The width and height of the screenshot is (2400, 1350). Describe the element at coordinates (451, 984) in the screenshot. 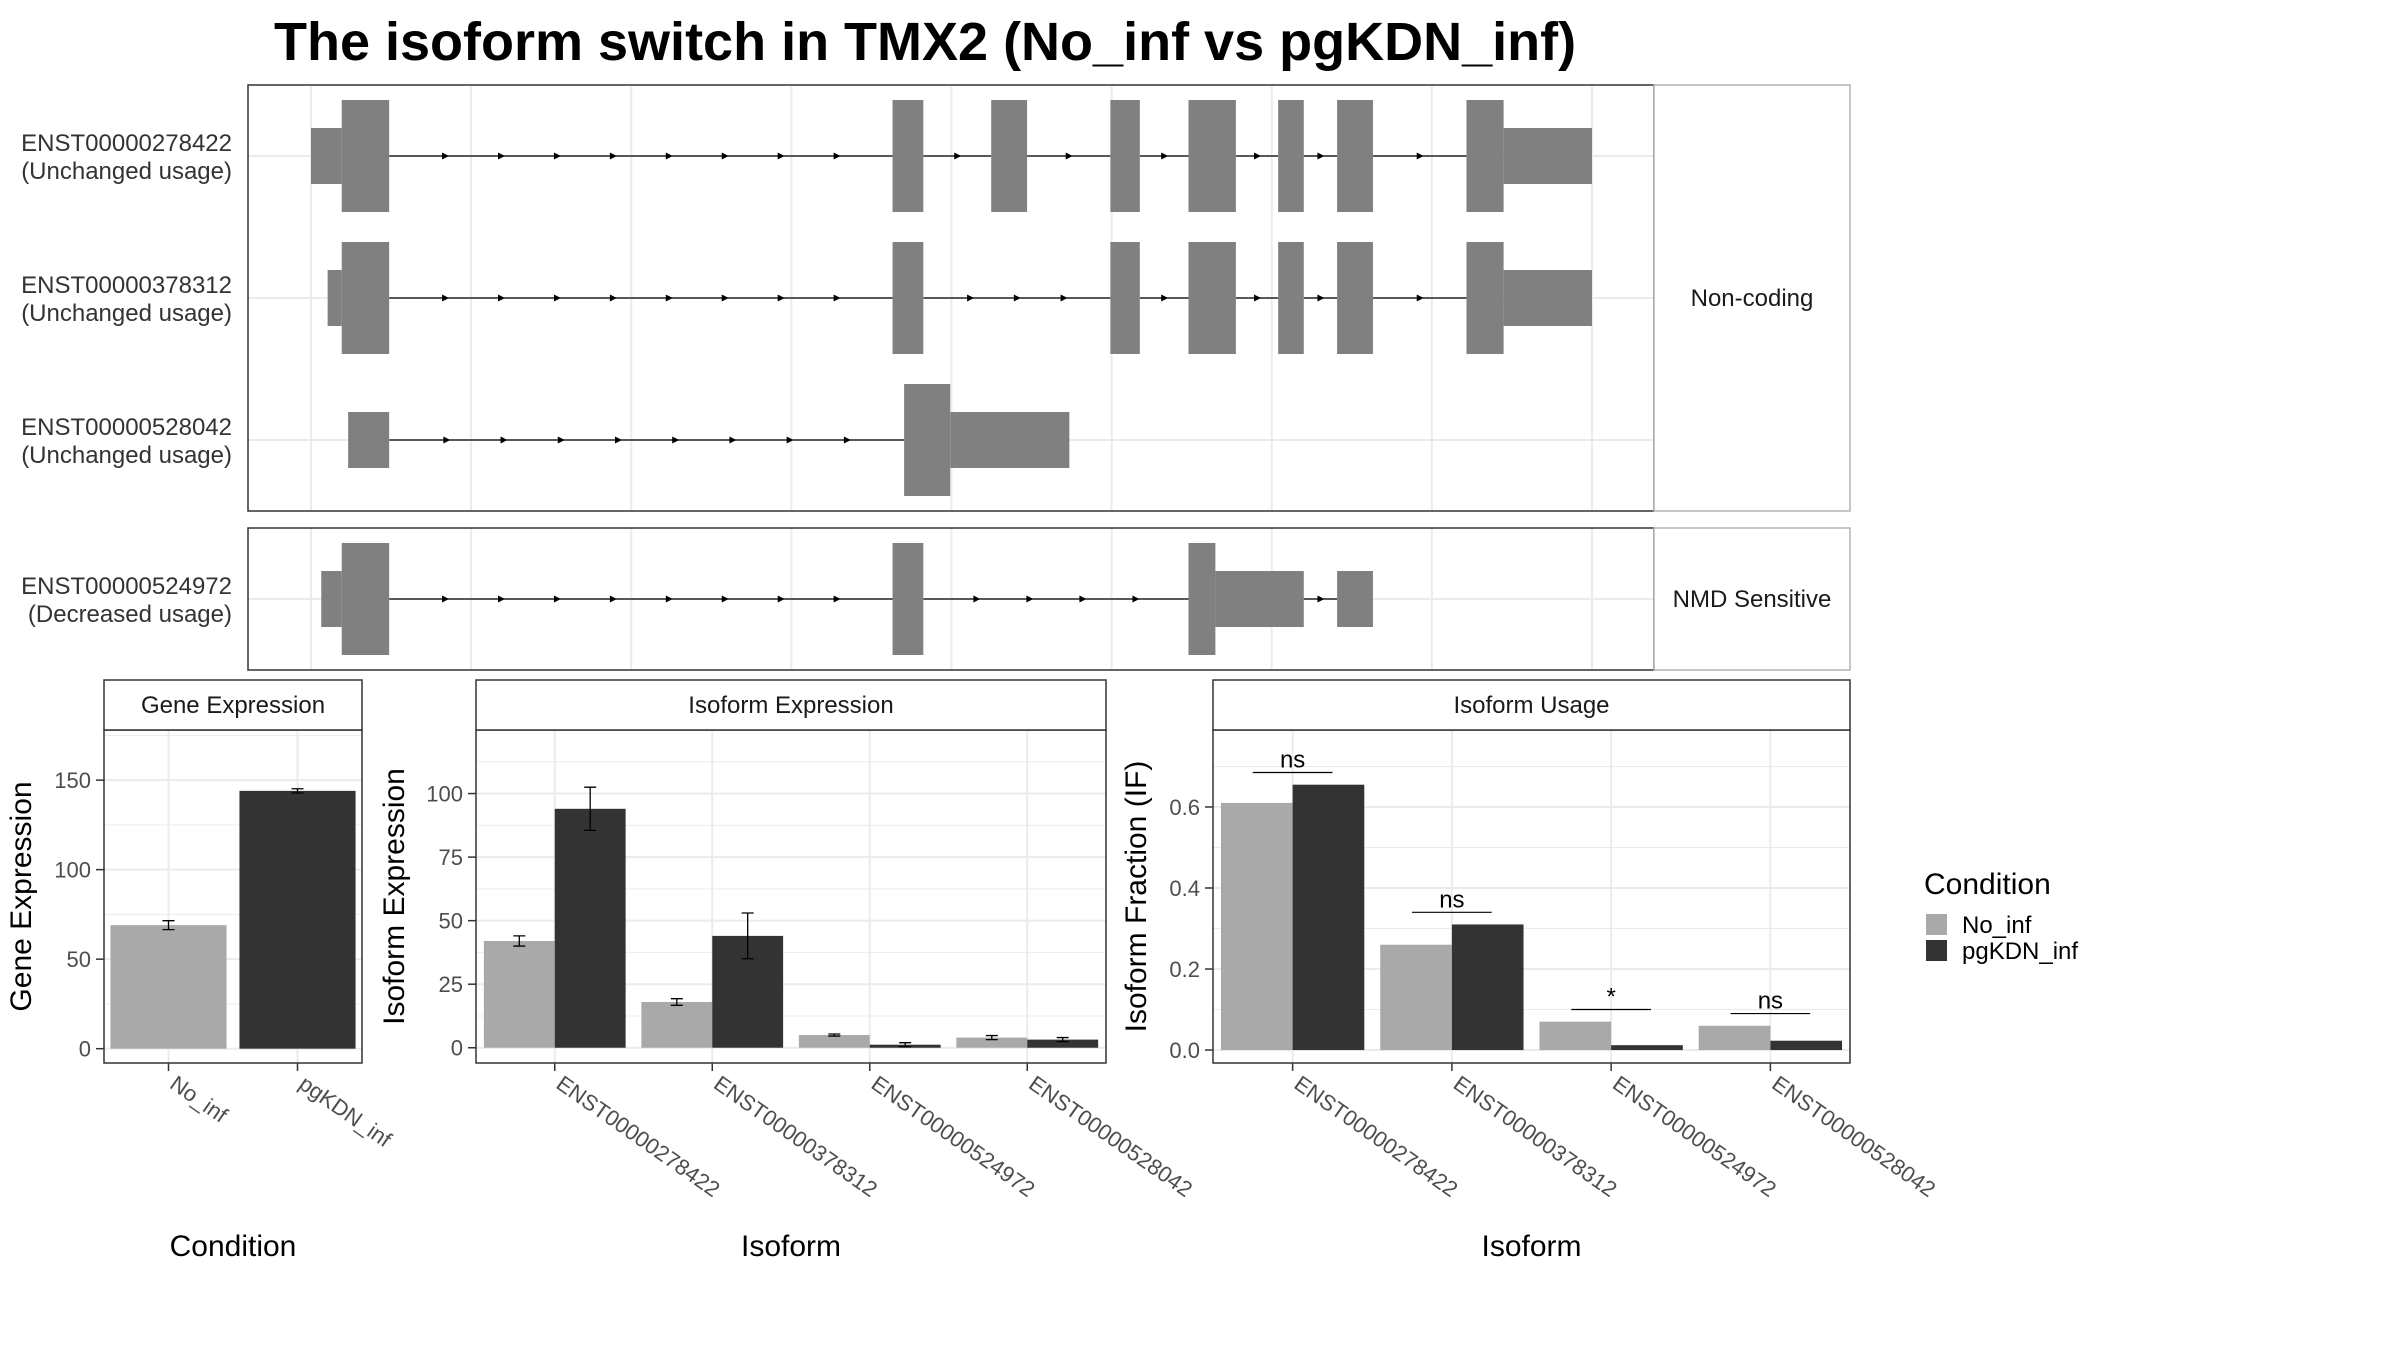

I see `y-tick-label: 25` at that location.